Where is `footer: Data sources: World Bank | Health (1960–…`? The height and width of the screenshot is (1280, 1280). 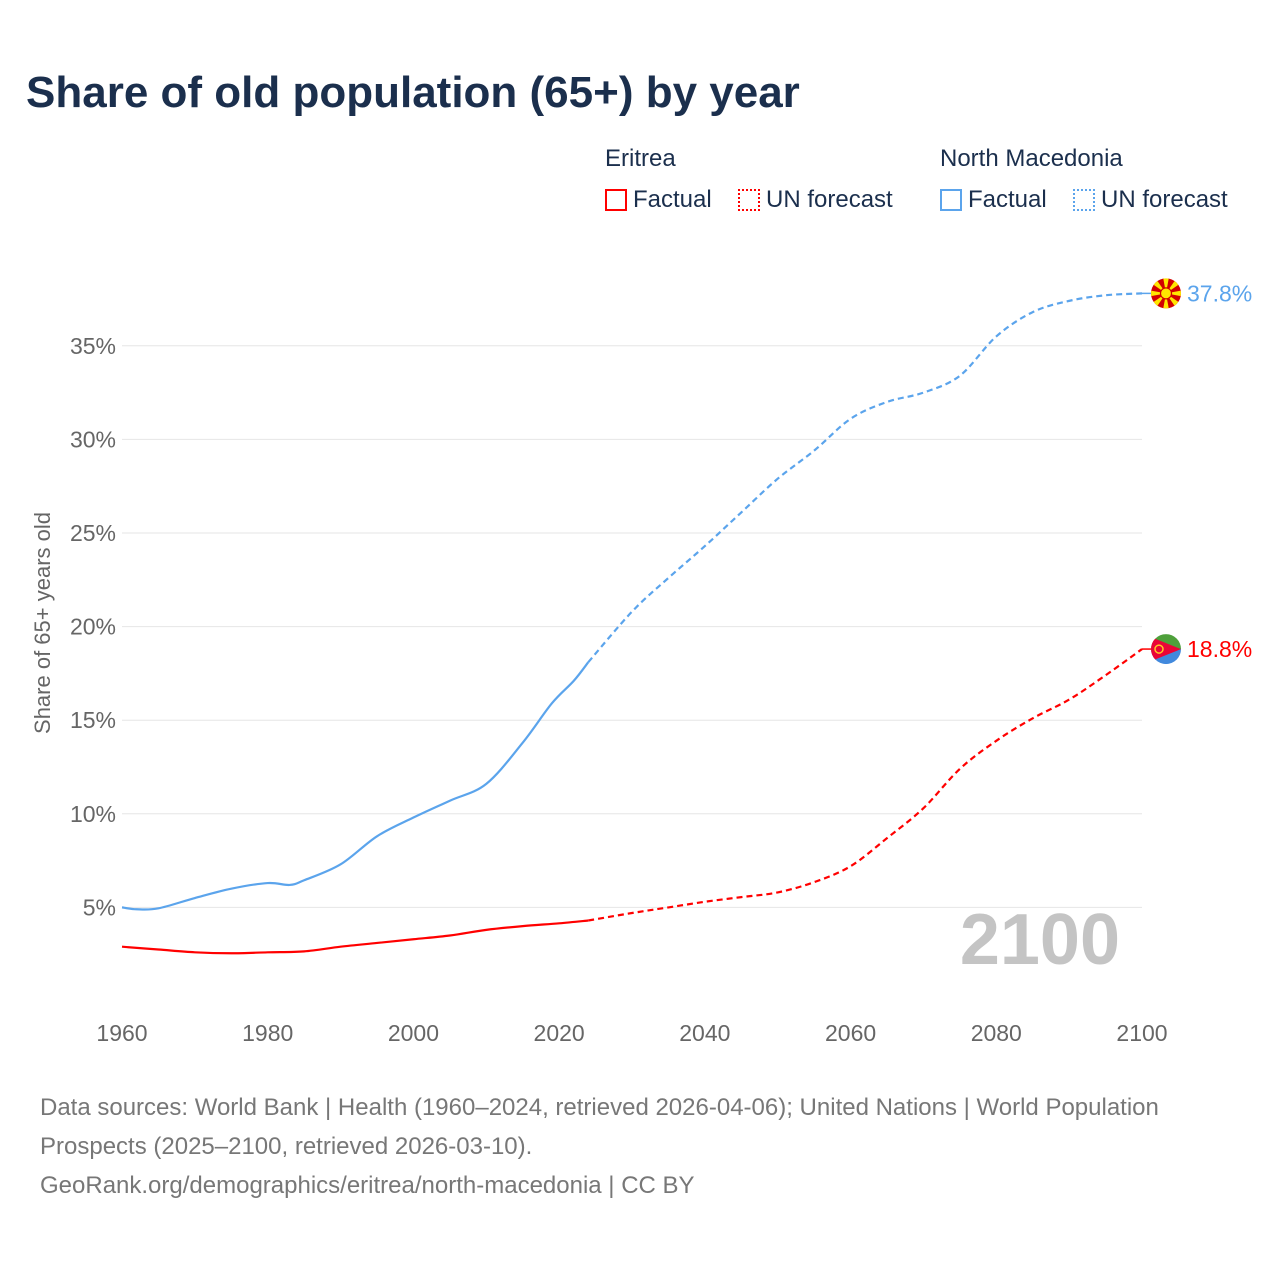 footer: Data sources: World Bank | Health (1960–… is located at coordinates (630, 1146).